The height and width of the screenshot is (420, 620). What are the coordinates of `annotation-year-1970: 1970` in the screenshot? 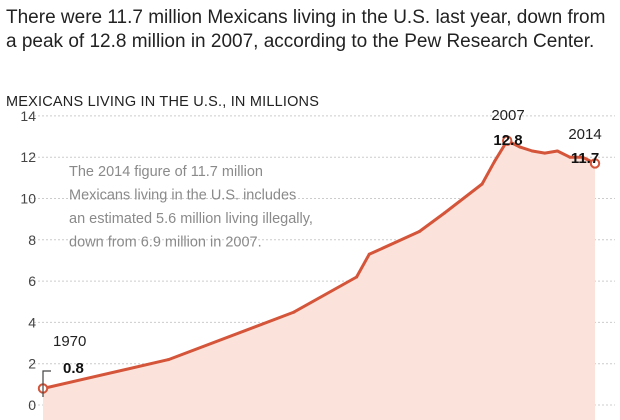 It's located at (69, 341).